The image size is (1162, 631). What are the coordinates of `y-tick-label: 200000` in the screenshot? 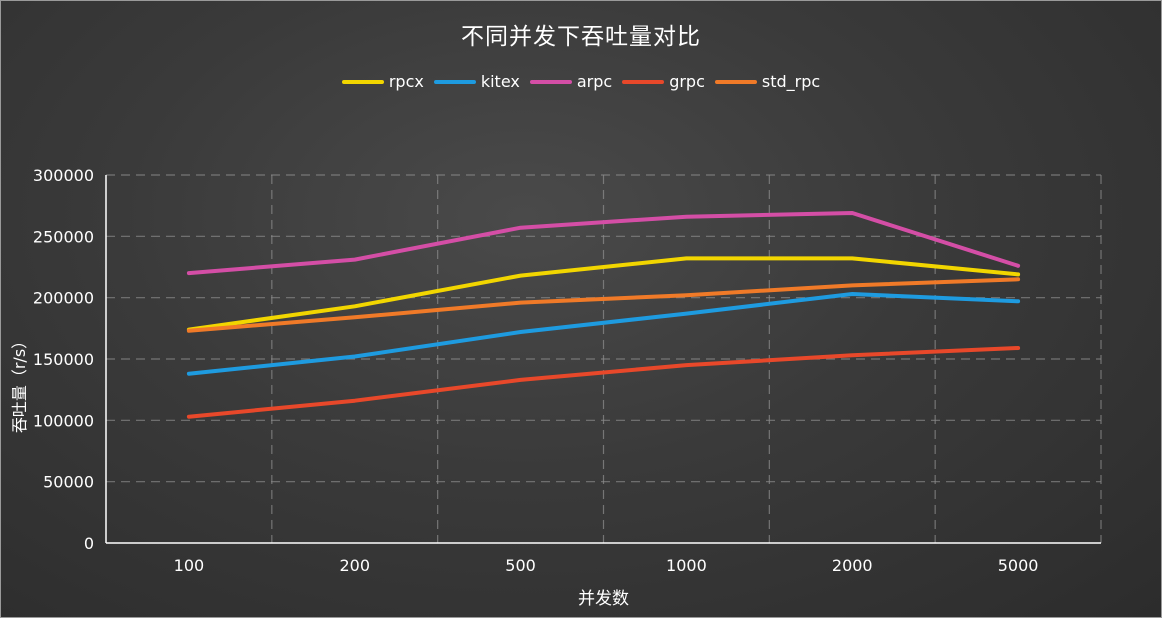 It's located at (63, 298).